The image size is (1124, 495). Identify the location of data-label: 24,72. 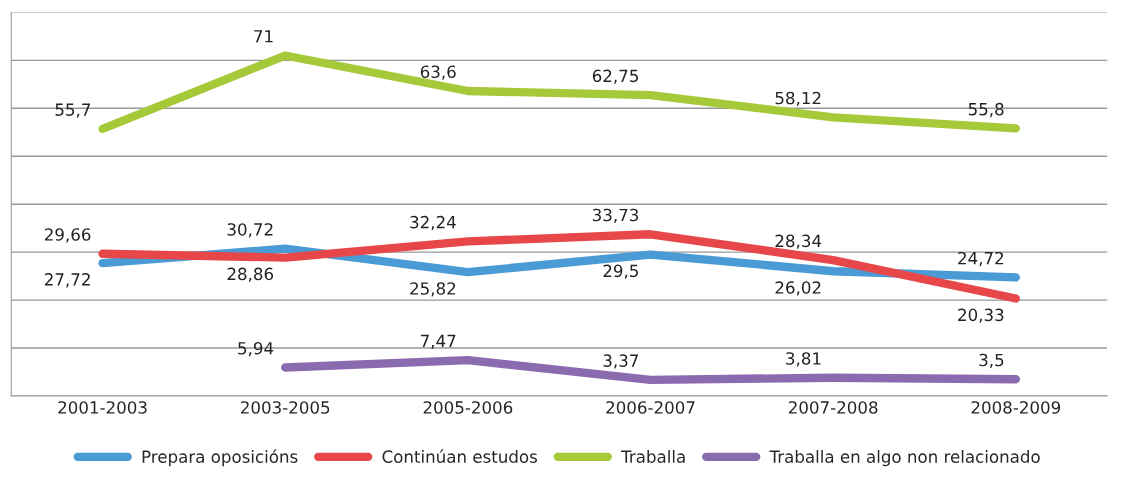
(981, 259).